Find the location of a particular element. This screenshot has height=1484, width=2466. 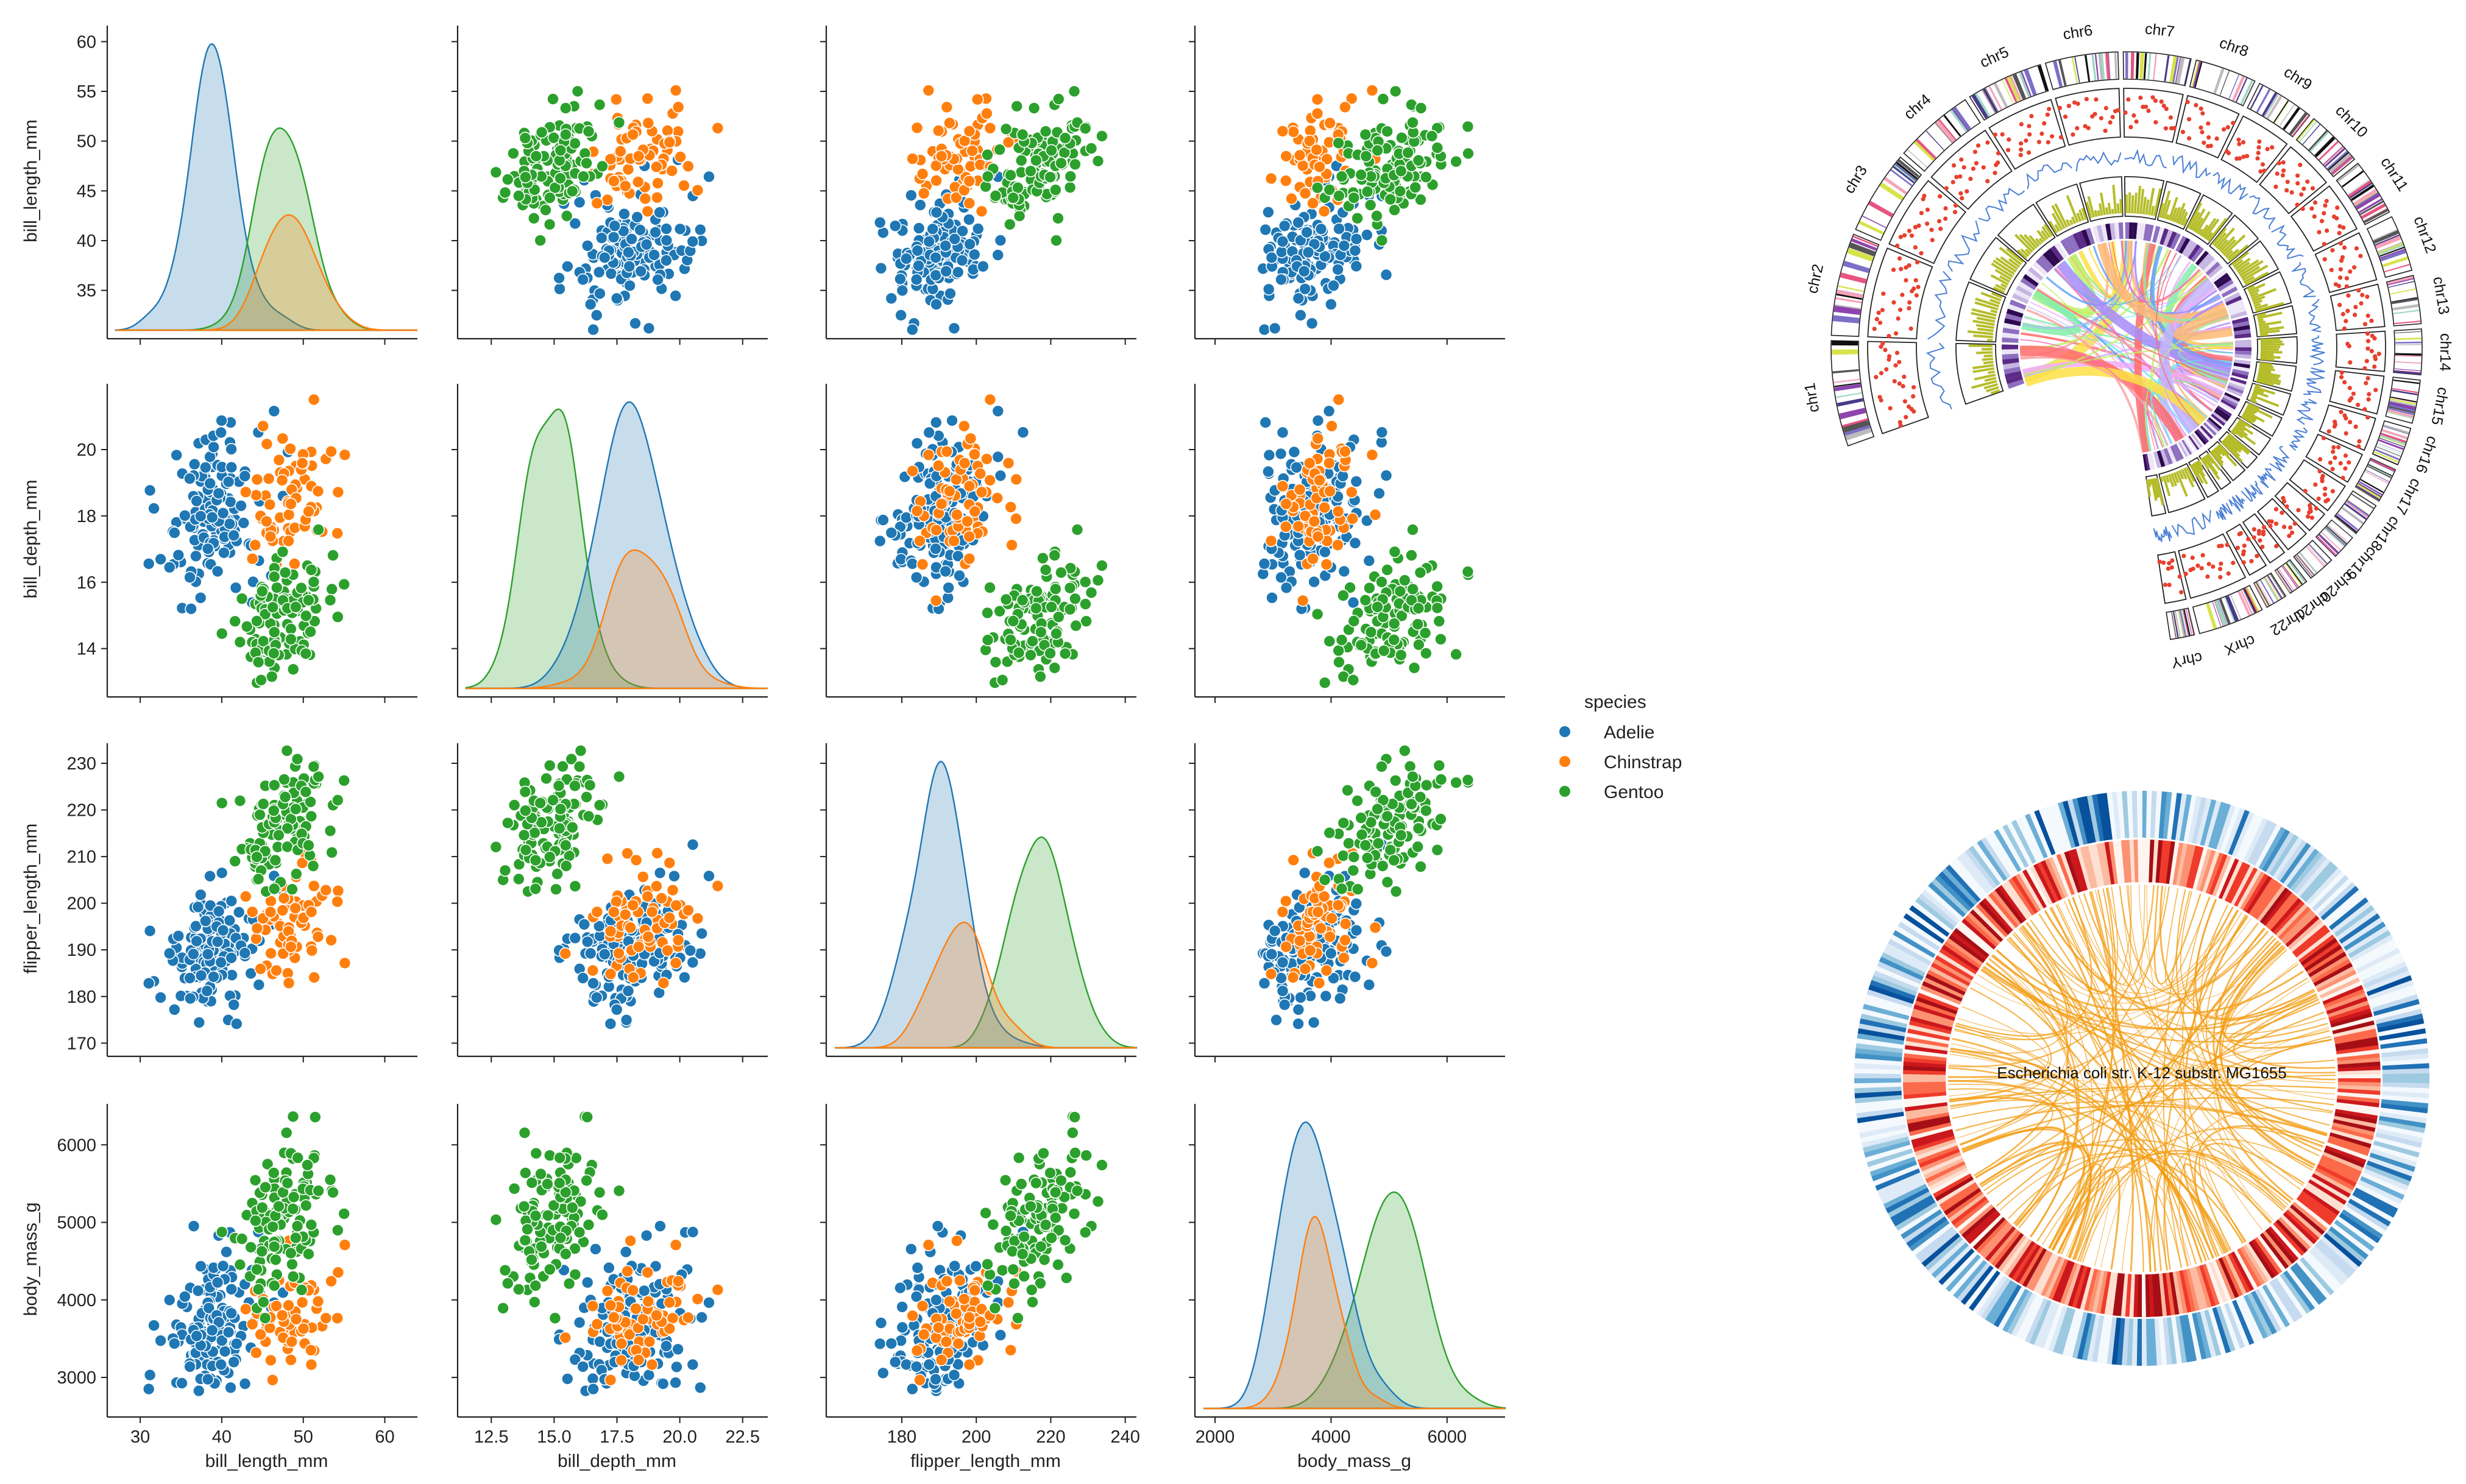

legend-marker-chinstrap is located at coordinates (1564, 762).